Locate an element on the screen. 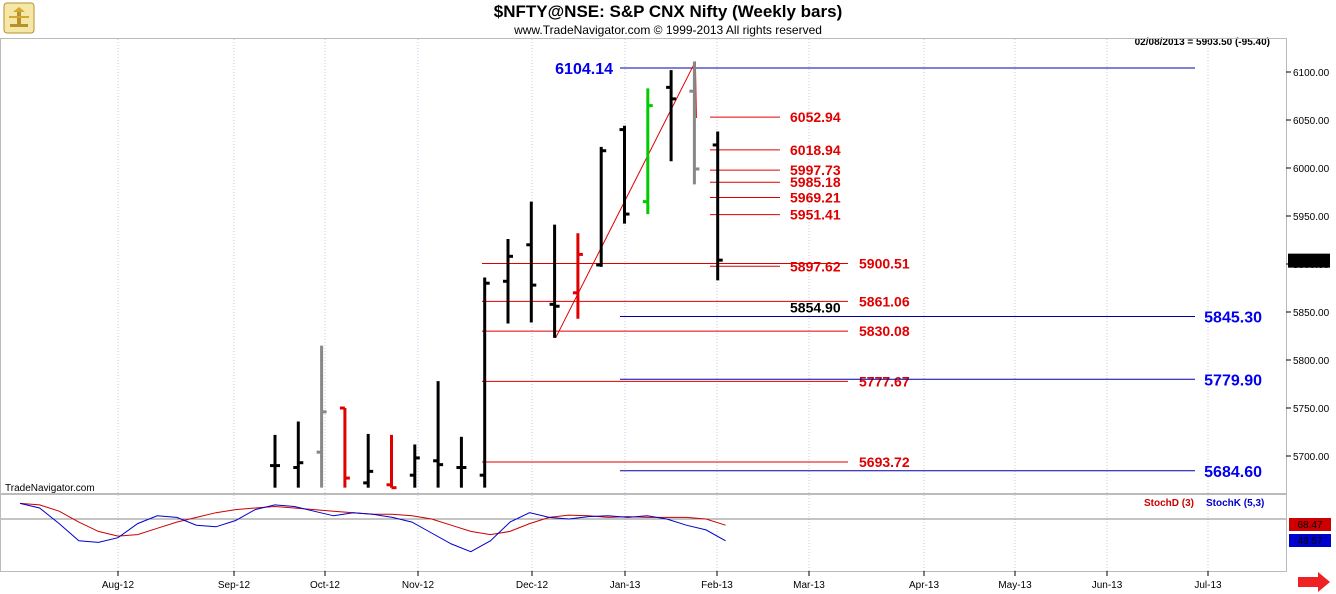 The width and height of the screenshot is (1336, 594). fib-level-label: 5969.21 is located at coordinates (815, 198).